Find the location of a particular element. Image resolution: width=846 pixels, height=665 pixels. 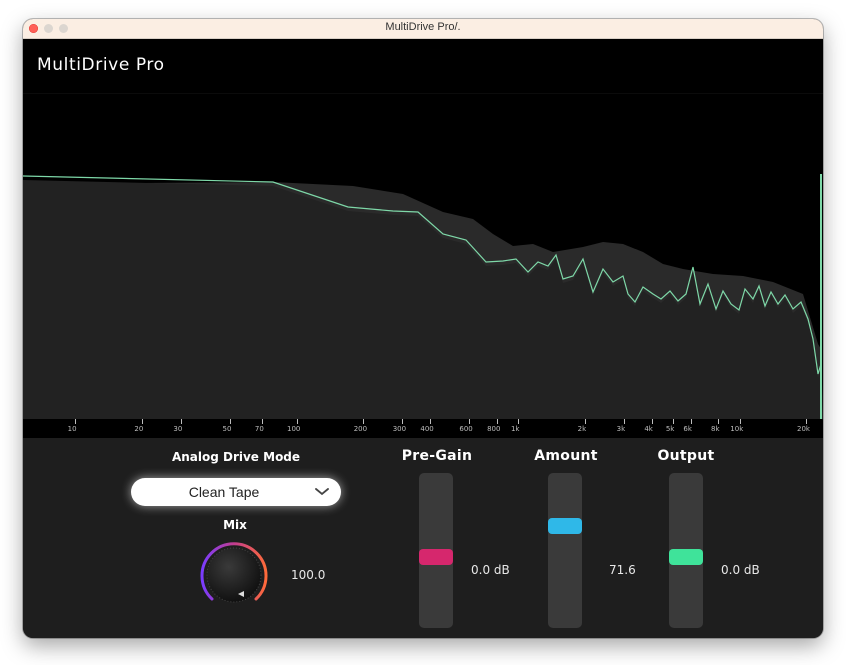

title-bar: MultiDrive Pro/. is located at coordinates (423, 29).